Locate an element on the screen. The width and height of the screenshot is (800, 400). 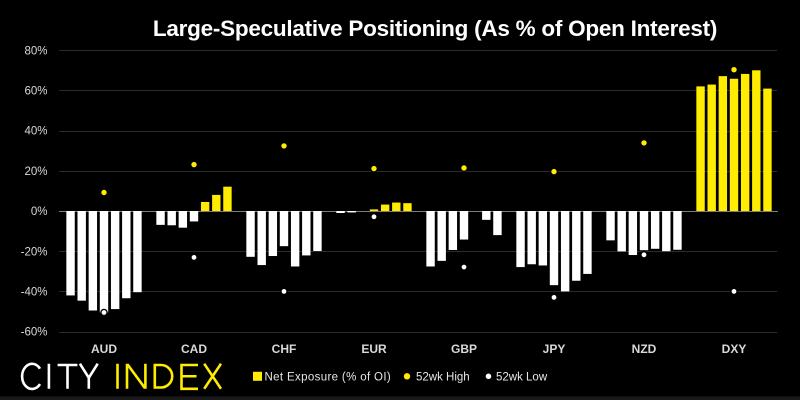
svg-text: -40% is located at coordinates (34, 293).